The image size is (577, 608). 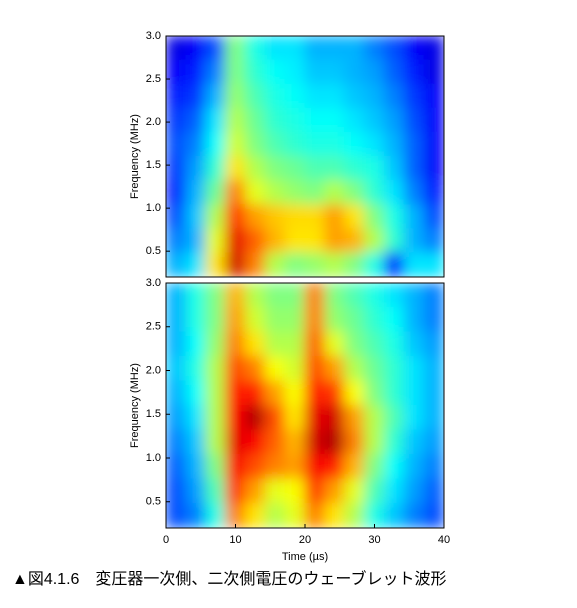 What do you see at coordinates (153, 283) in the screenshot?
I see `y-tick-label: 3.0` at bounding box center [153, 283].